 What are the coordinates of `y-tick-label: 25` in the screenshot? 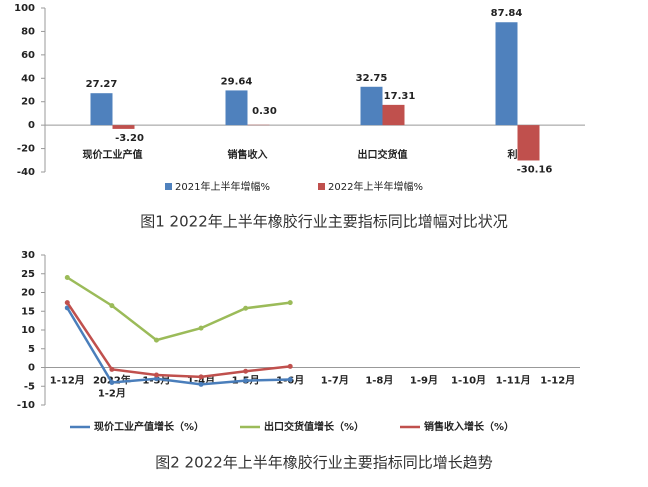 It's located at (28, 274).